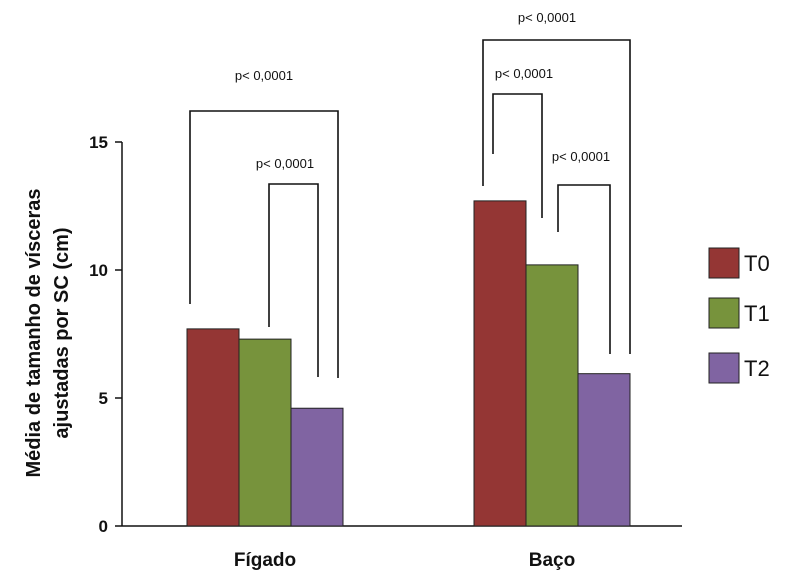  What do you see at coordinates (724, 263) in the screenshot?
I see `legend-swatch-t0` at bounding box center [724, 263].